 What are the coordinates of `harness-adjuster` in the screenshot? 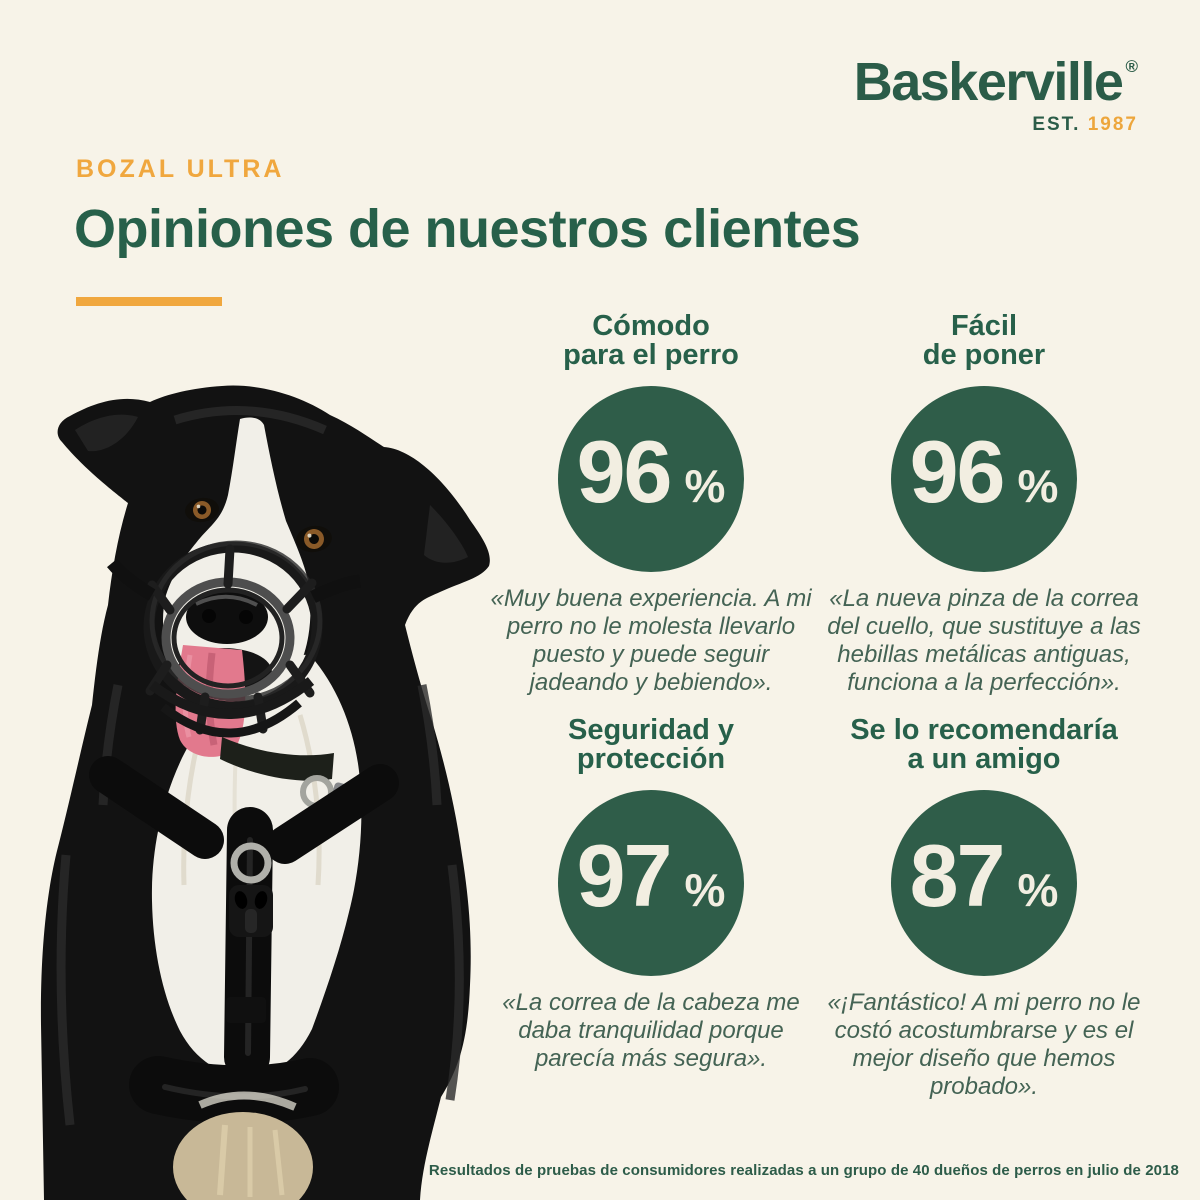 It's located at (246, 1010).